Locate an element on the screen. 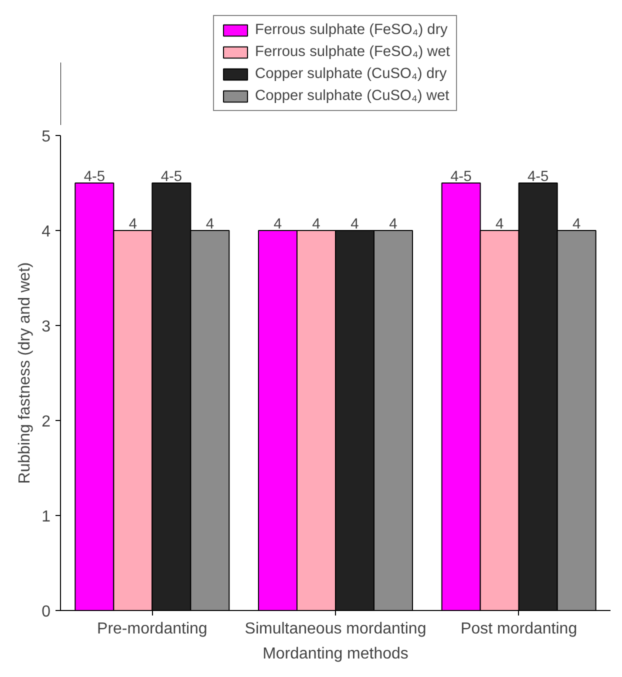 This screenshot has width=622, height=677. y-tick-label: 3 is located at coordinates (46, 327).